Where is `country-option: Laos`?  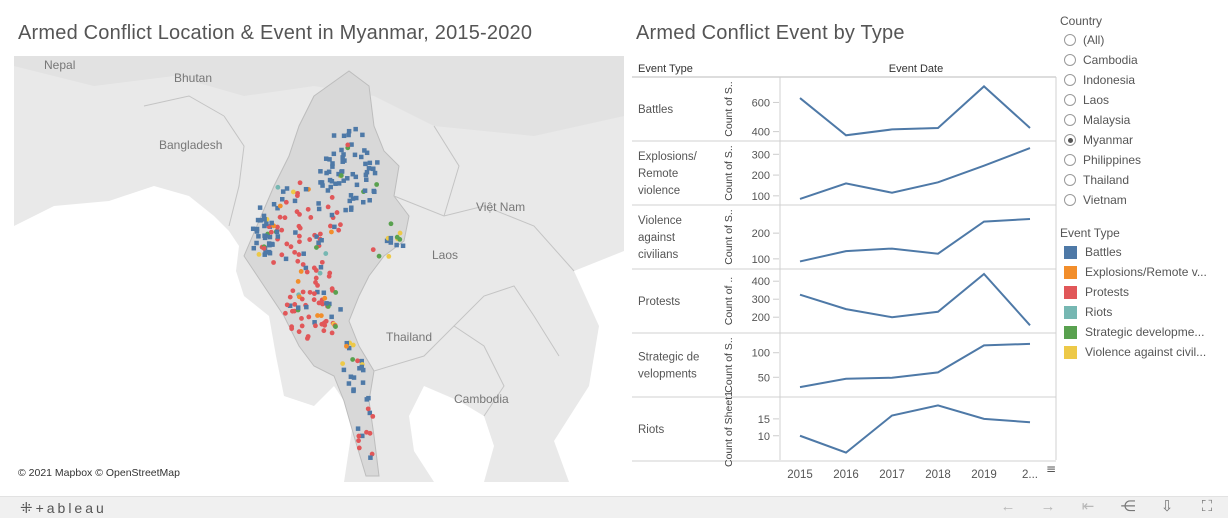 country-option: Laos is located at coordinates (1144, 100).